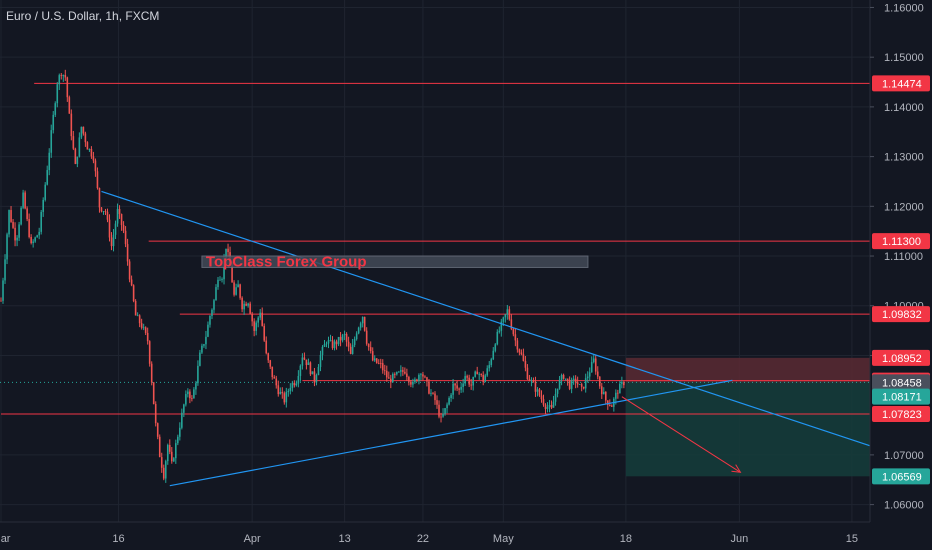 The image size is (932, 550). I want to click on symbol-title: Euro / U.S. Dollar, 1h, FXCM, so click(82, 16).